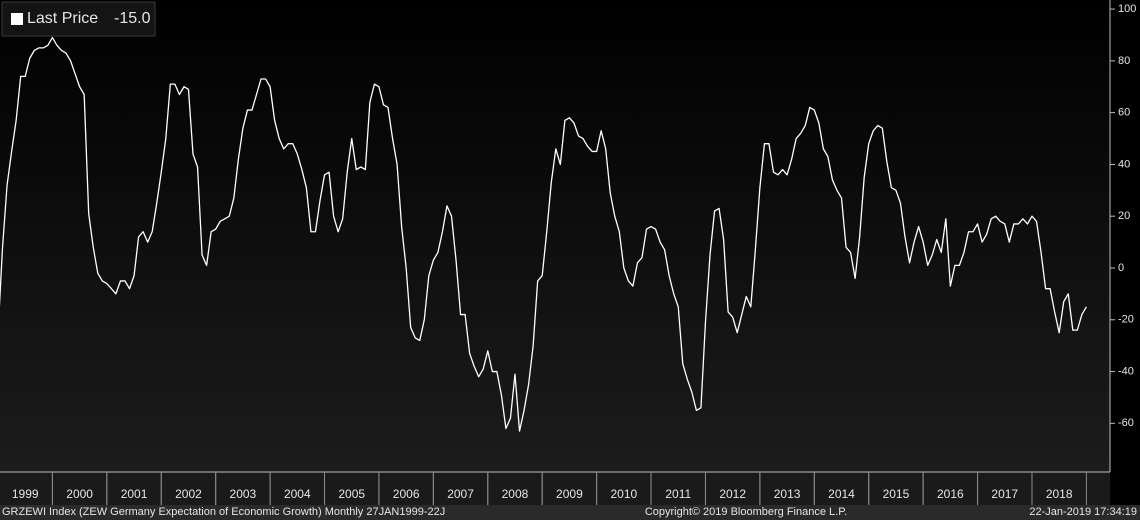 The image size is (1140, 520). I want to click on x-tick-label: 2007, so click(460, 494).